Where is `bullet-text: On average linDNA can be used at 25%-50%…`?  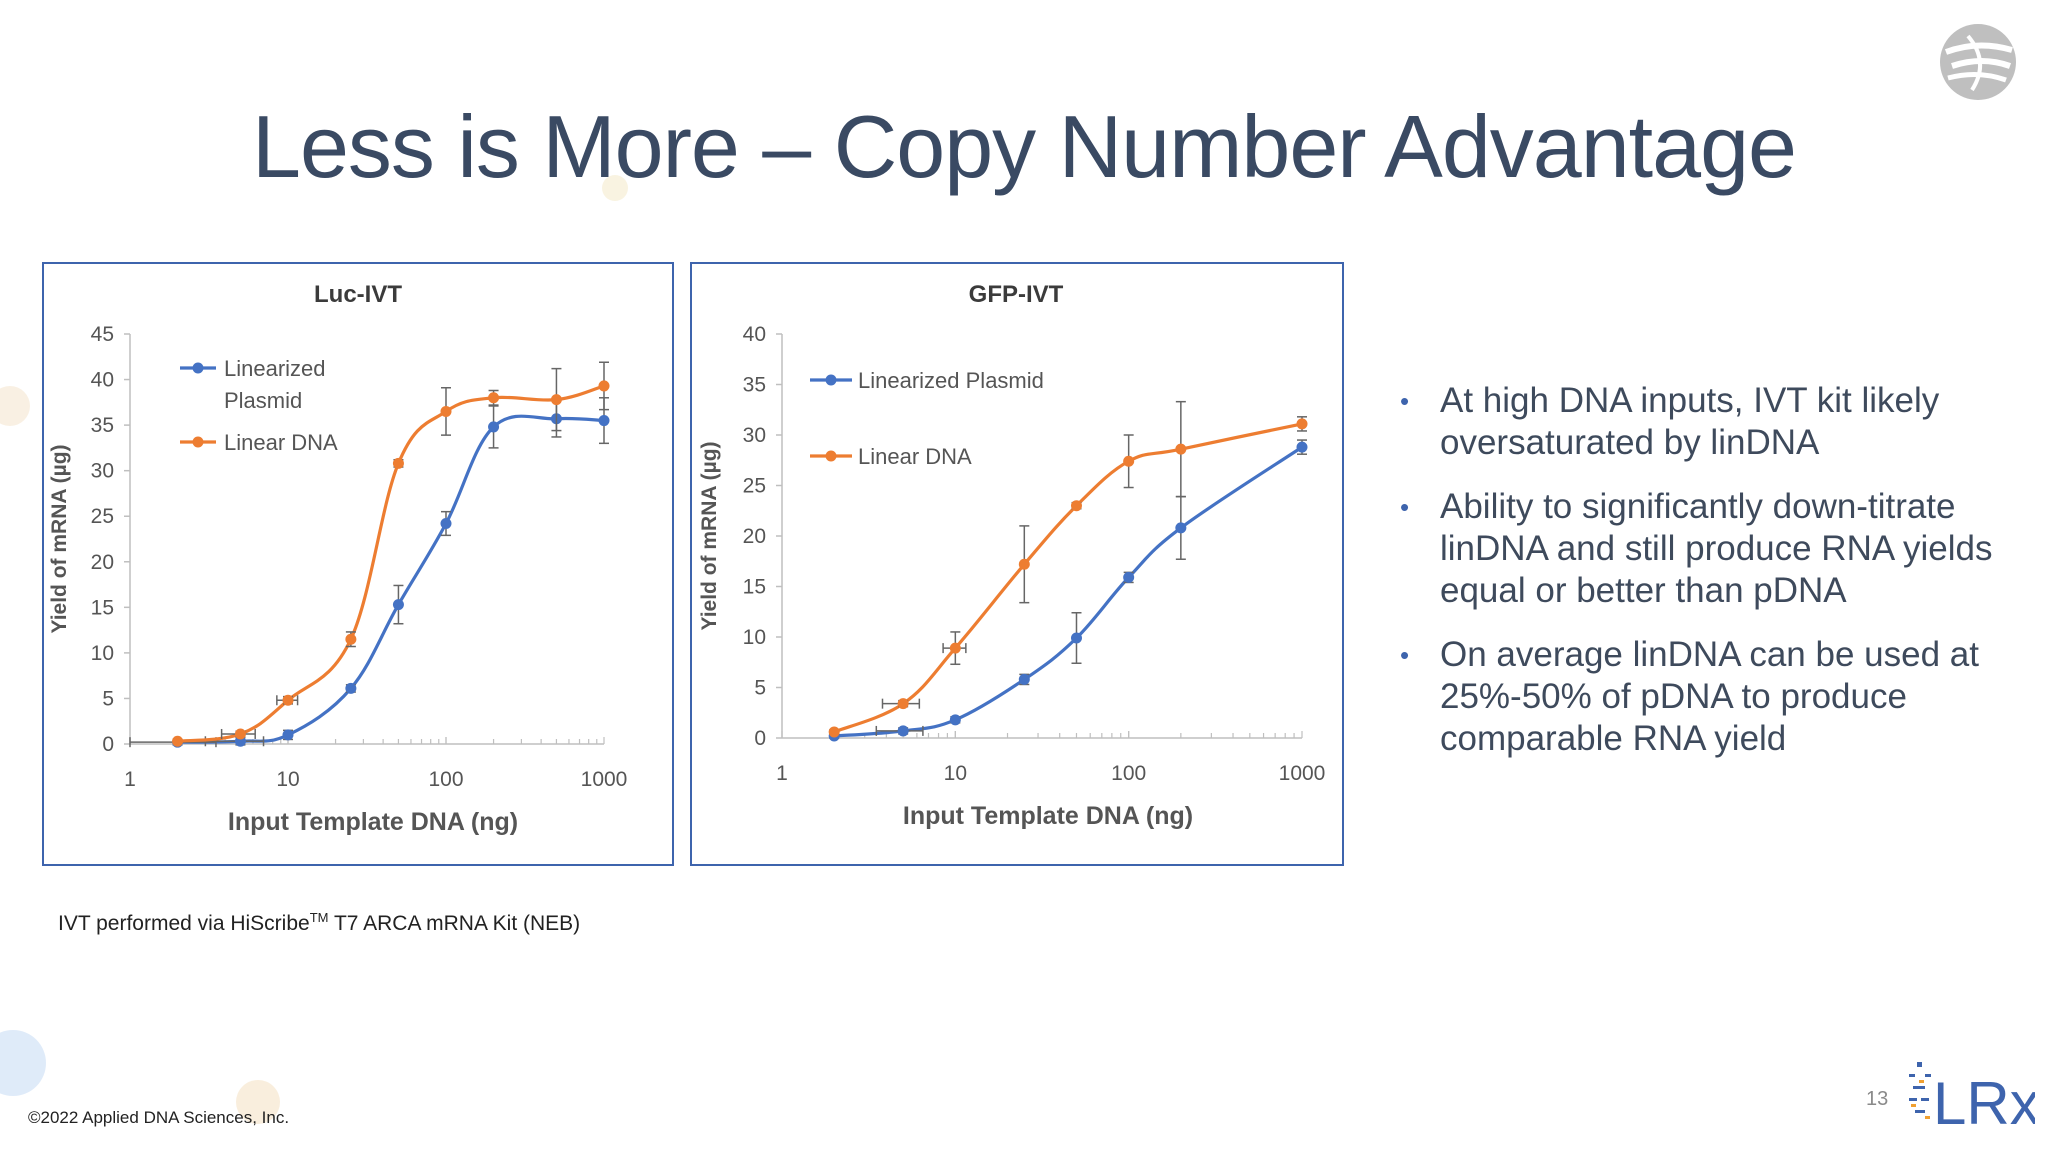 bullet-text: On average linDNA can be used at 25%-50%… is located at coordinates (1709, 696).